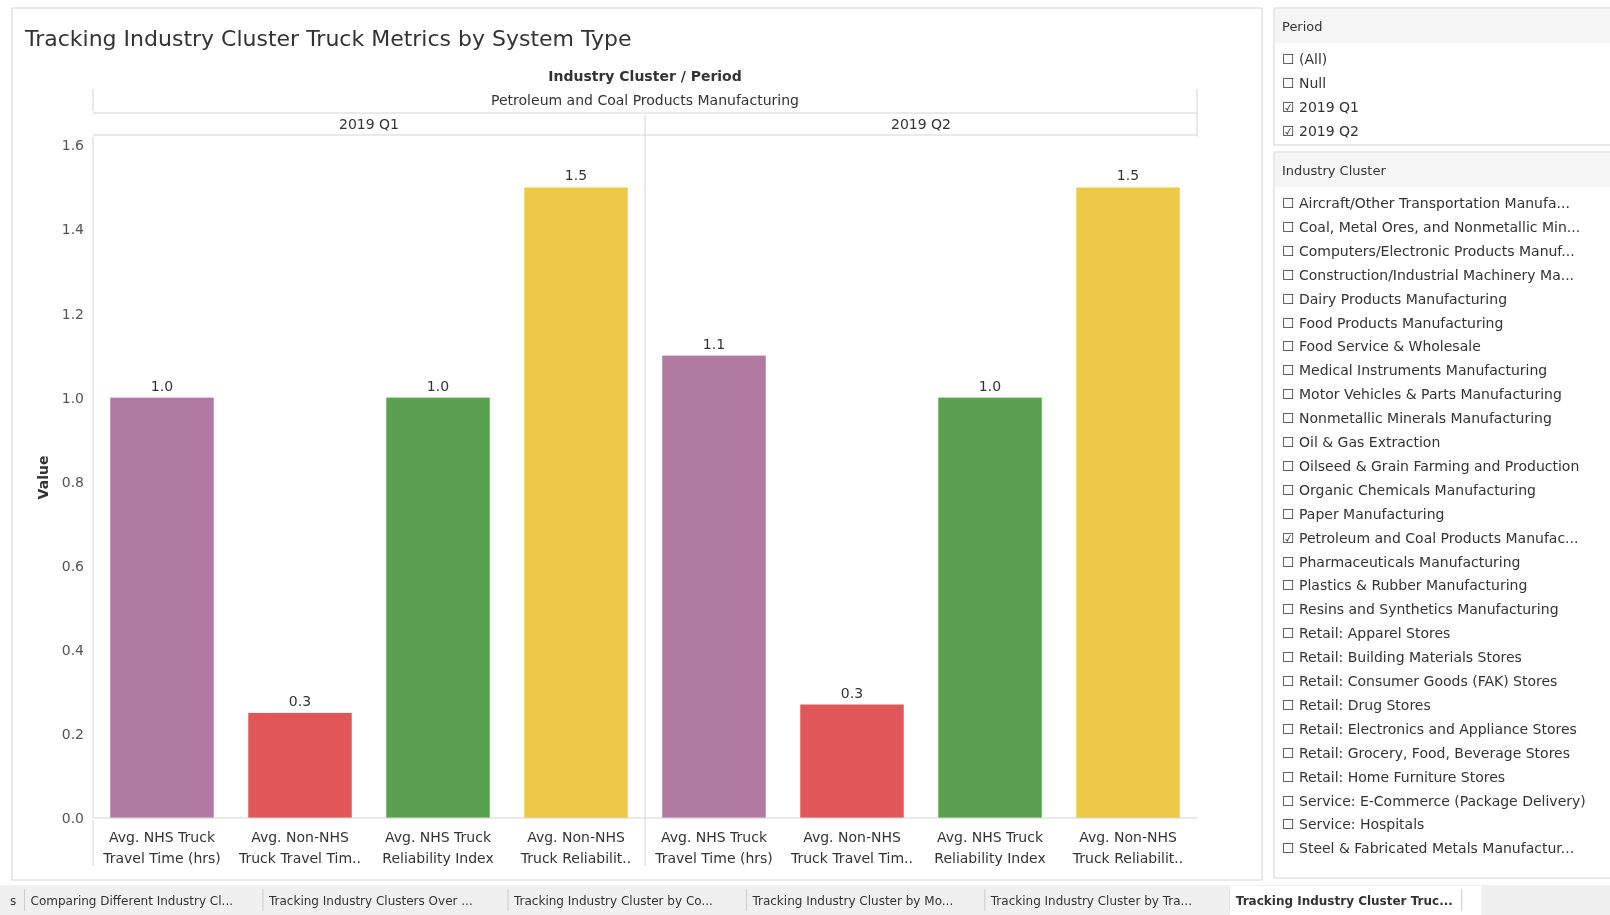  Describe the element at coordinates (1426, 752) in the screenshot. I see `text: ☐ Retail: Grocery, Food, Beverage Stores` at that location.